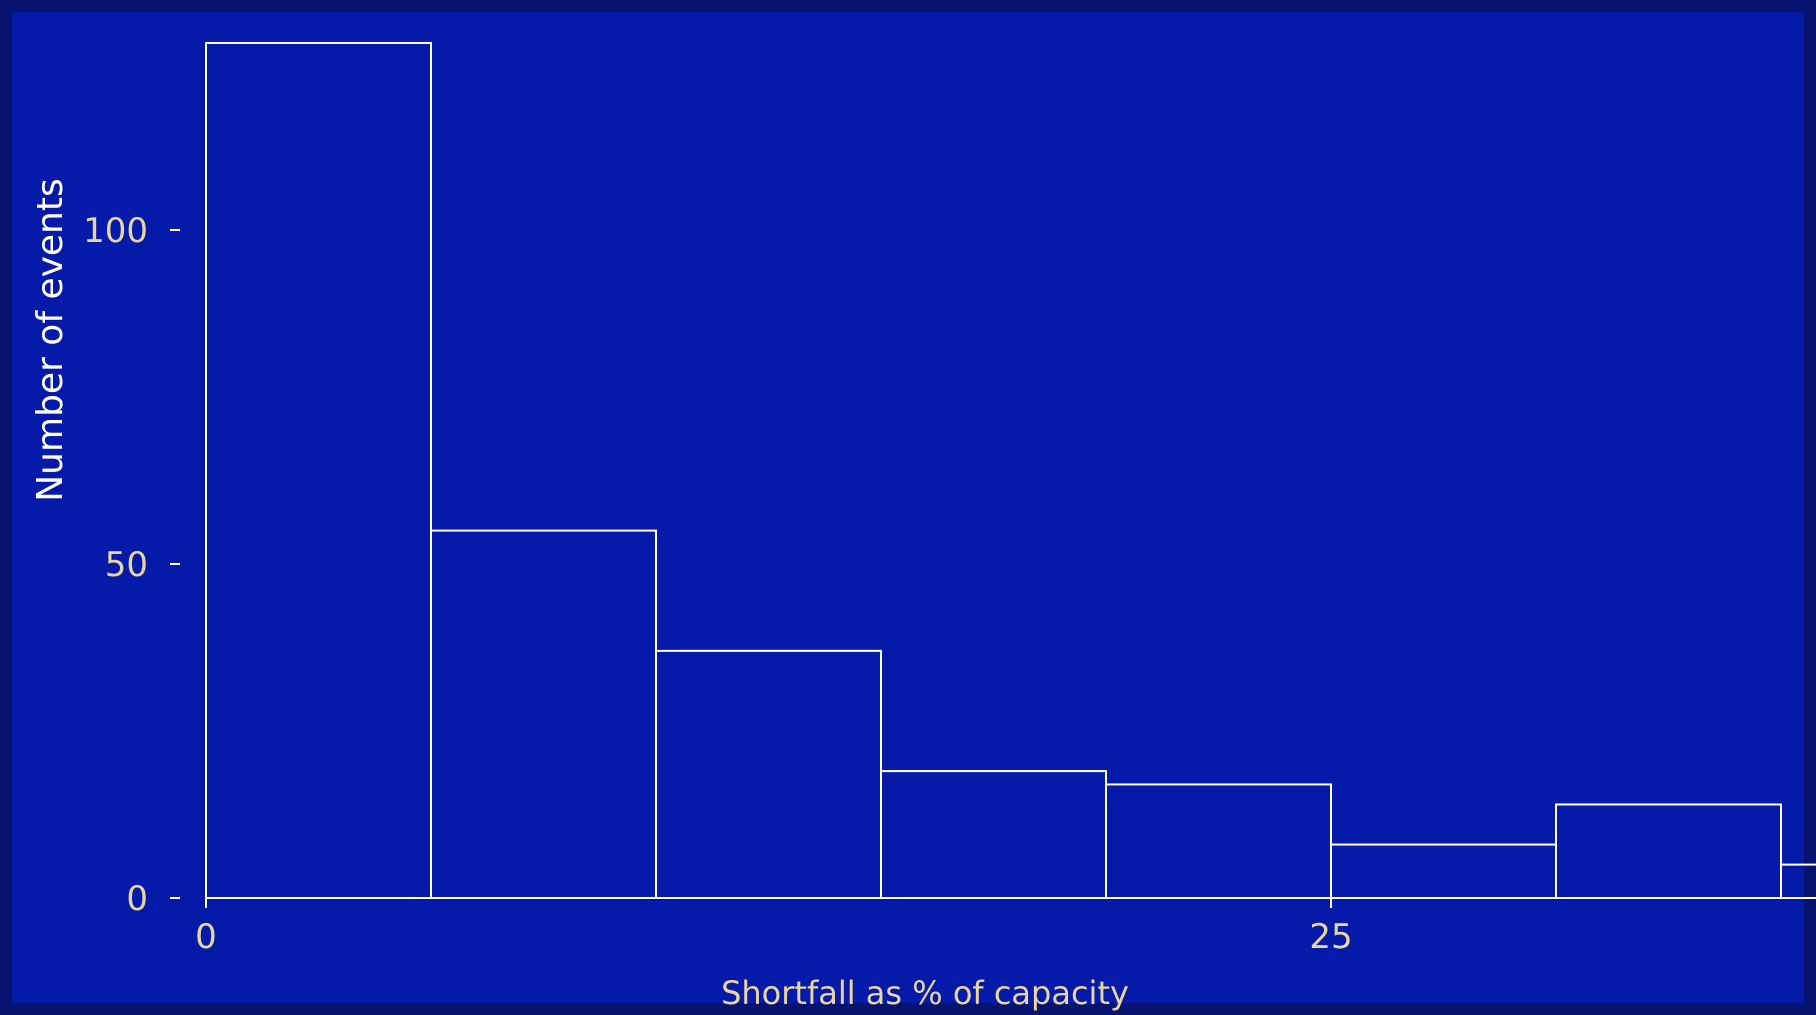 Image resolution: width=1816 pixels, height=1015 pixels. I want to click on x-axis-ticks: 0255075100125150, so click(774, 927).